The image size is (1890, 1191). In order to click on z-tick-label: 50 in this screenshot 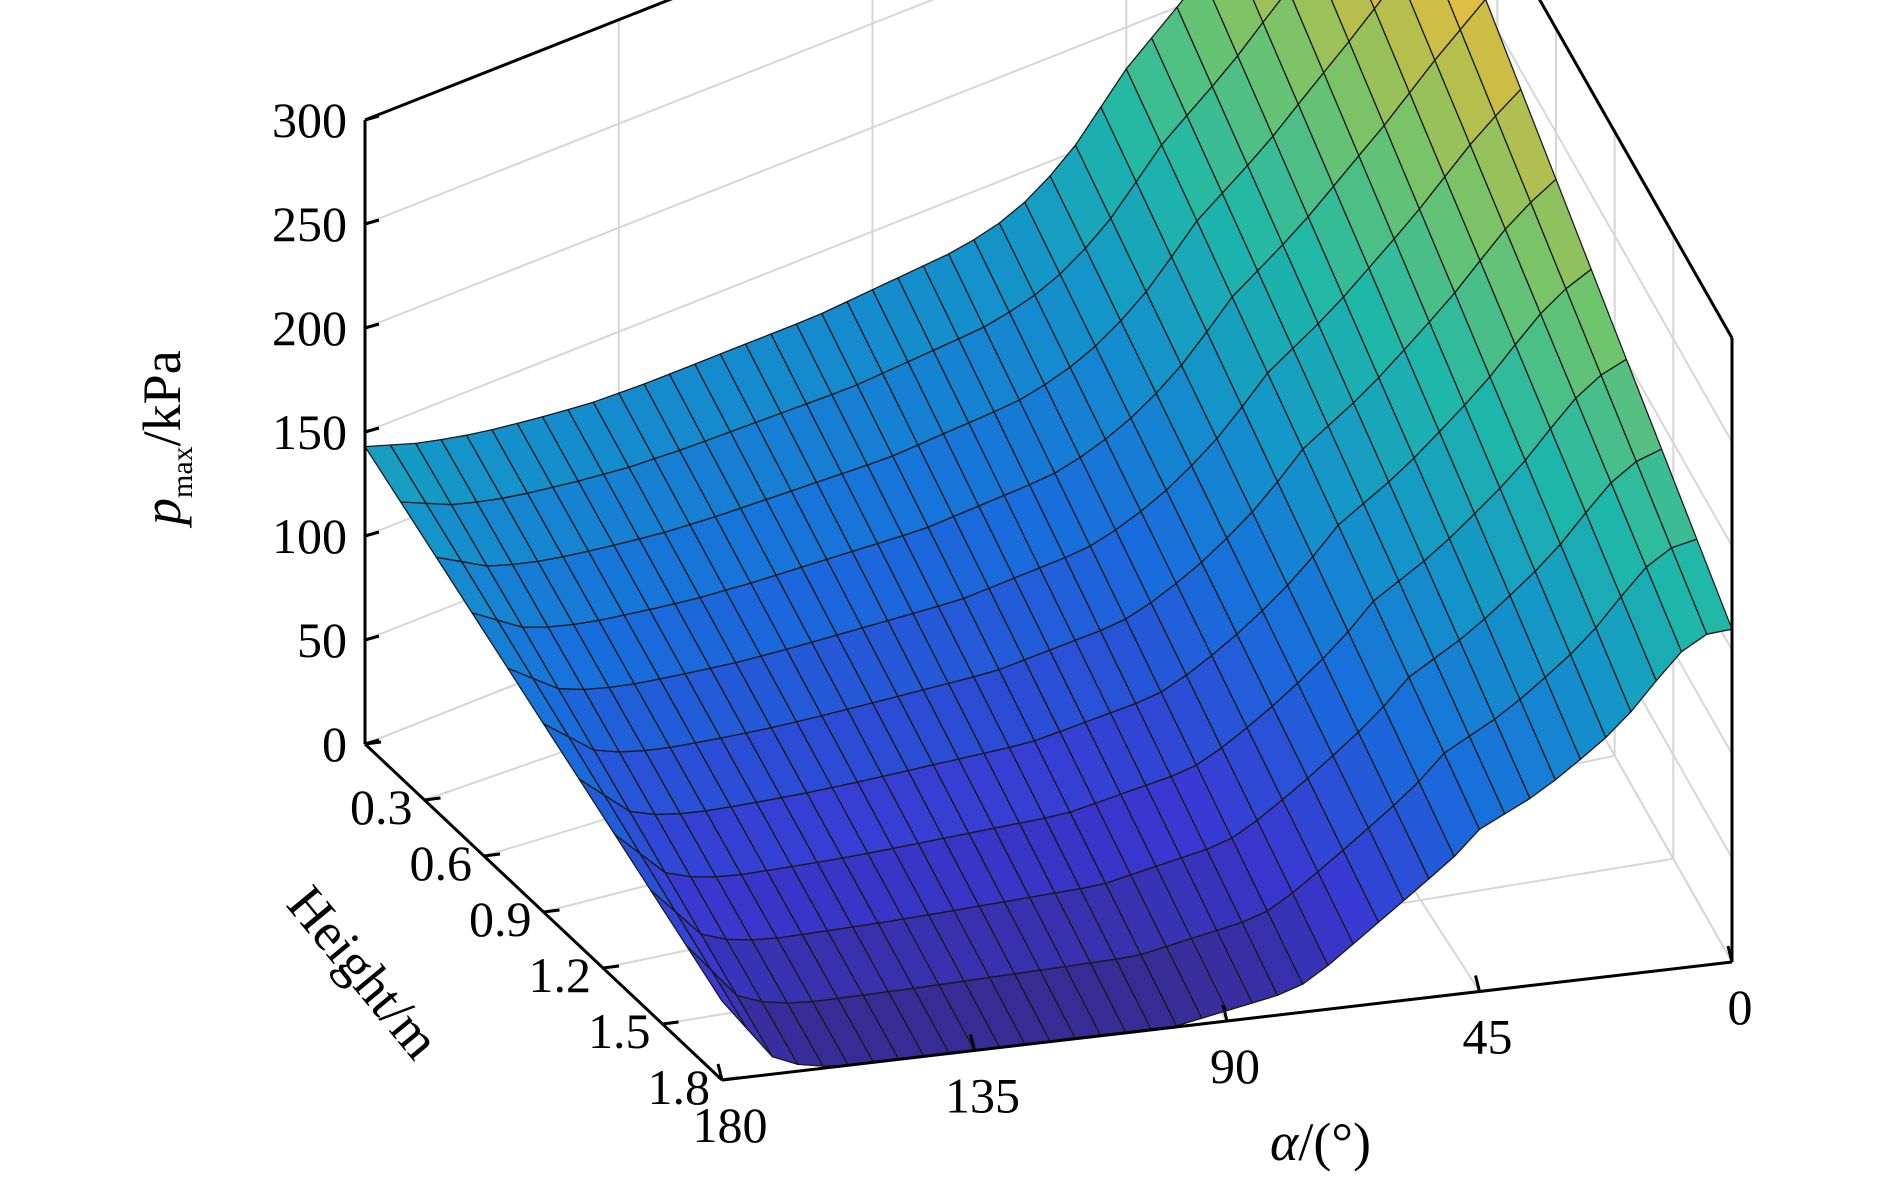, I will do `click(322, 640)`.